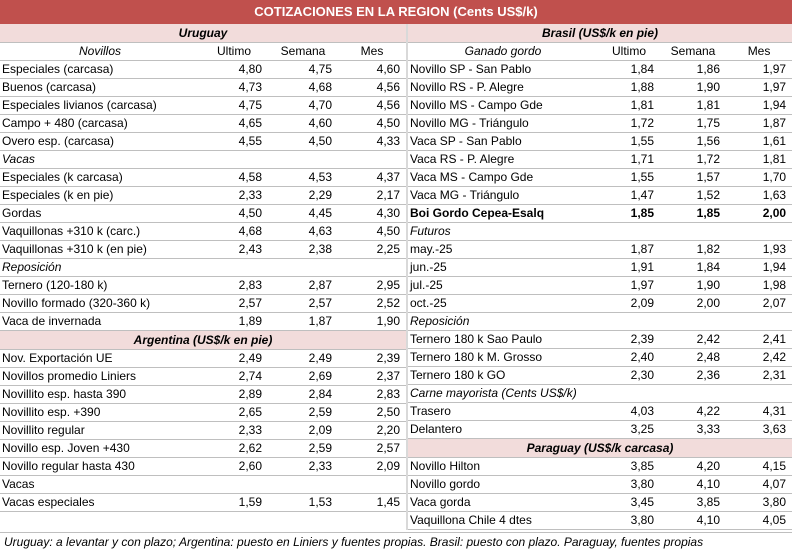  Describe the element at coordinates (372, 376) in the screenshot. I see `mes-cell: 2,37` at that location.